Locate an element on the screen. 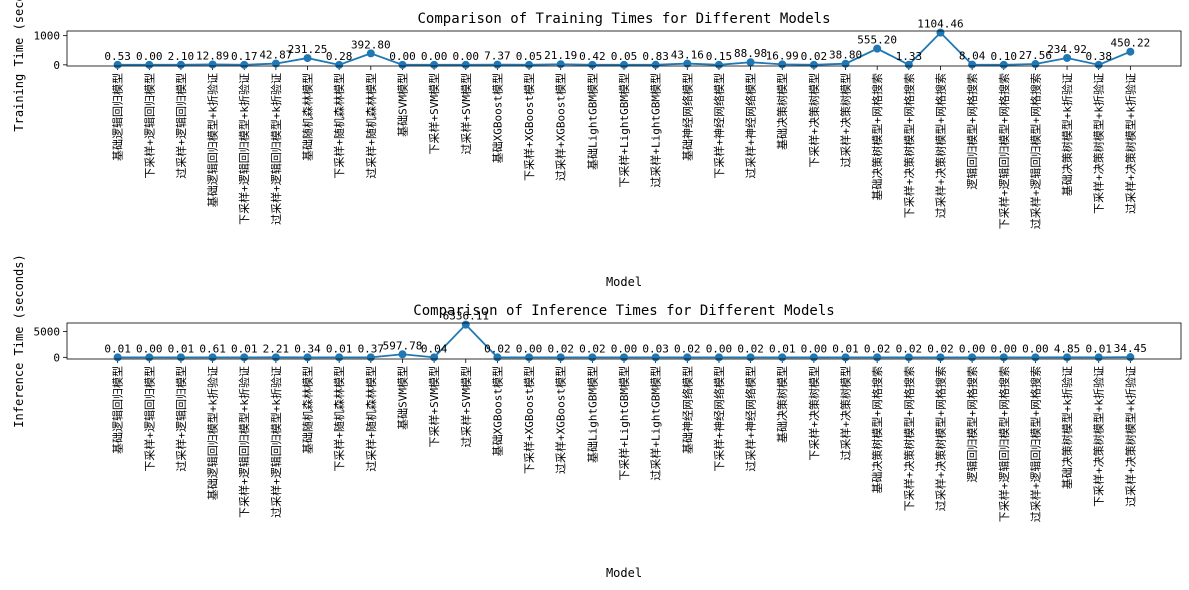  data-label: 0.04 is located at coordinates (434, 348).